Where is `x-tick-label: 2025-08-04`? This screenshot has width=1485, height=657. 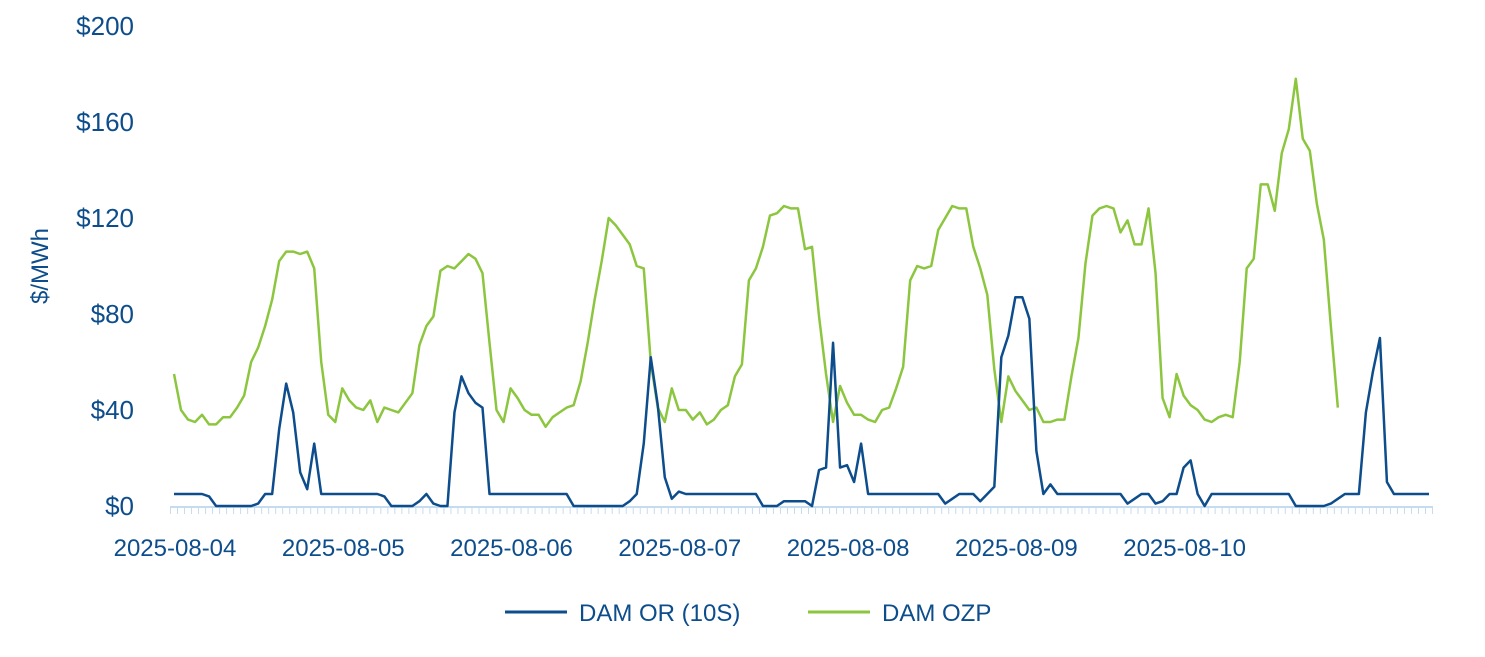
x-tick-label: 2025-08-04 is located at coordinates (175, 548).